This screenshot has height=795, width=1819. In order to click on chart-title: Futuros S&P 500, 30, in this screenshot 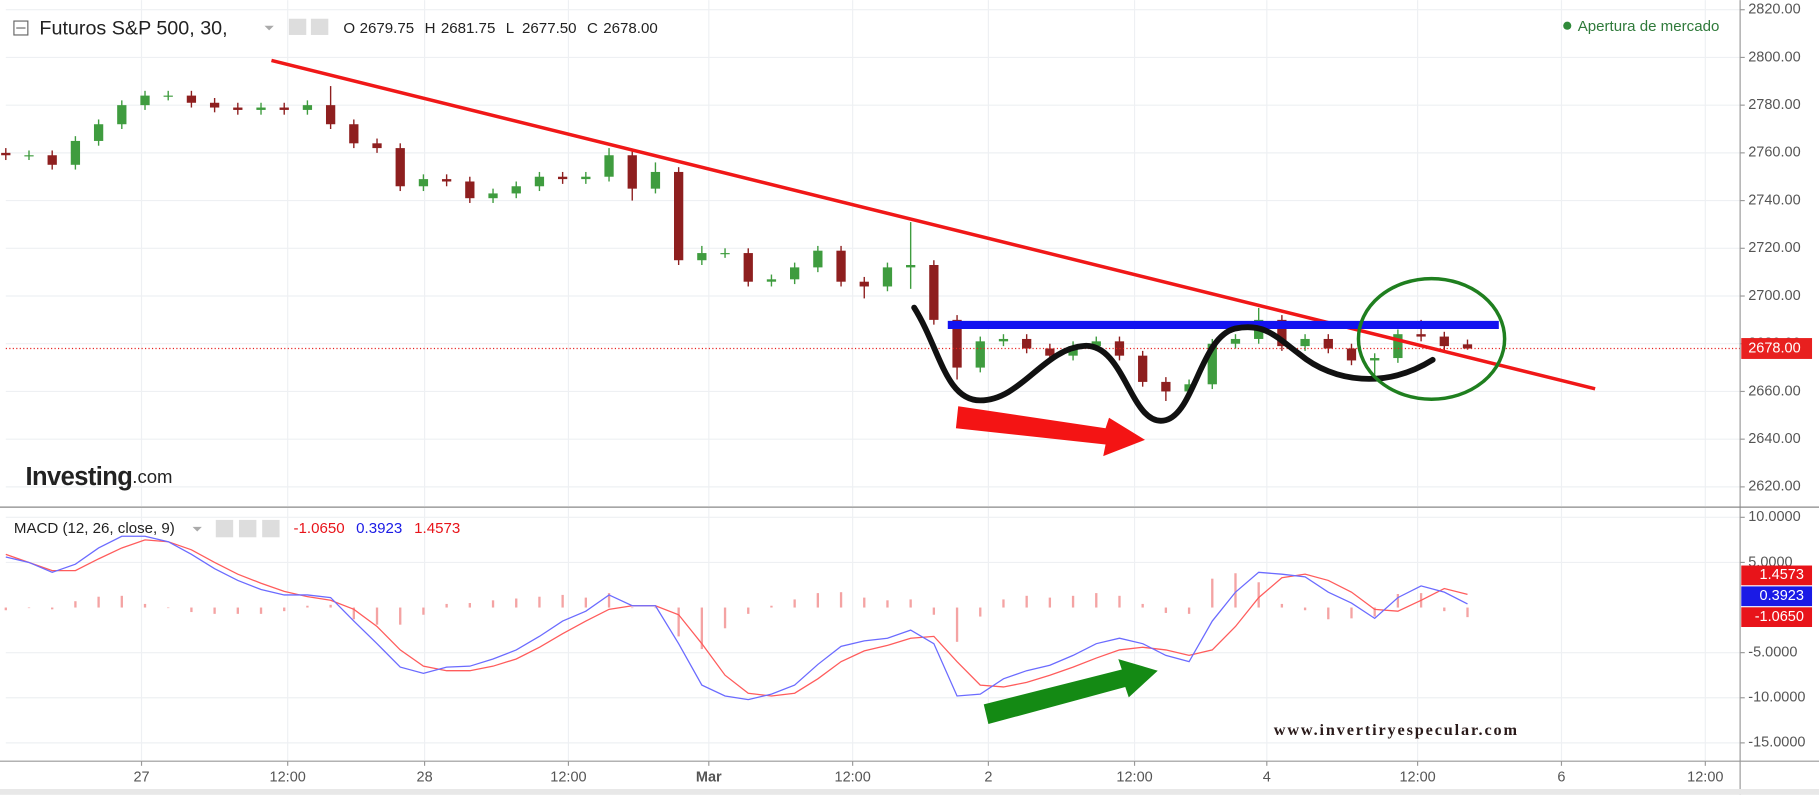, I will do `click(133, 28)`.